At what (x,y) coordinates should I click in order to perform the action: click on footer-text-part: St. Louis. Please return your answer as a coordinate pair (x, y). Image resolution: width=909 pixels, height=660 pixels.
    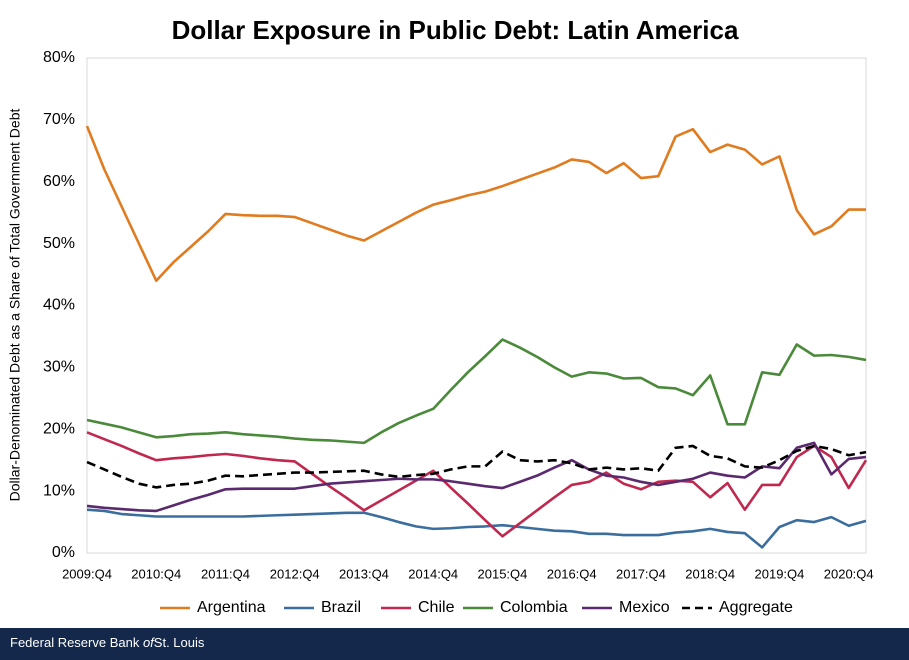
    Looking at the image, I should click on (179, 642).